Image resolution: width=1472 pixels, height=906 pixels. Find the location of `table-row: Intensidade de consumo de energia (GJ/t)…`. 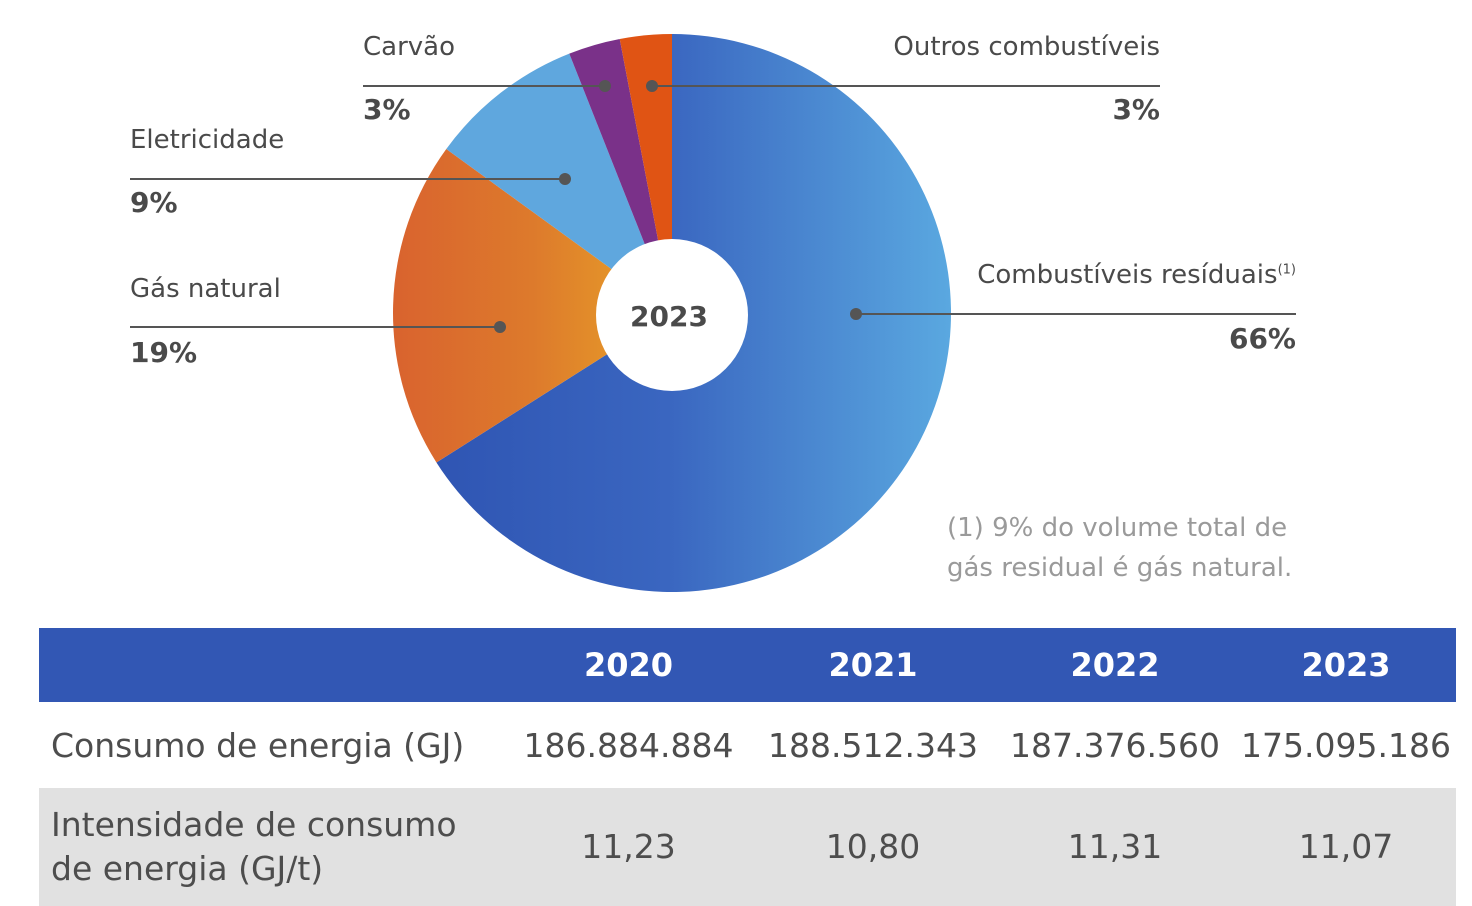

table-row: Intensidade de consumo de energia (GJ/t)… is located at coordinates (747, 847).